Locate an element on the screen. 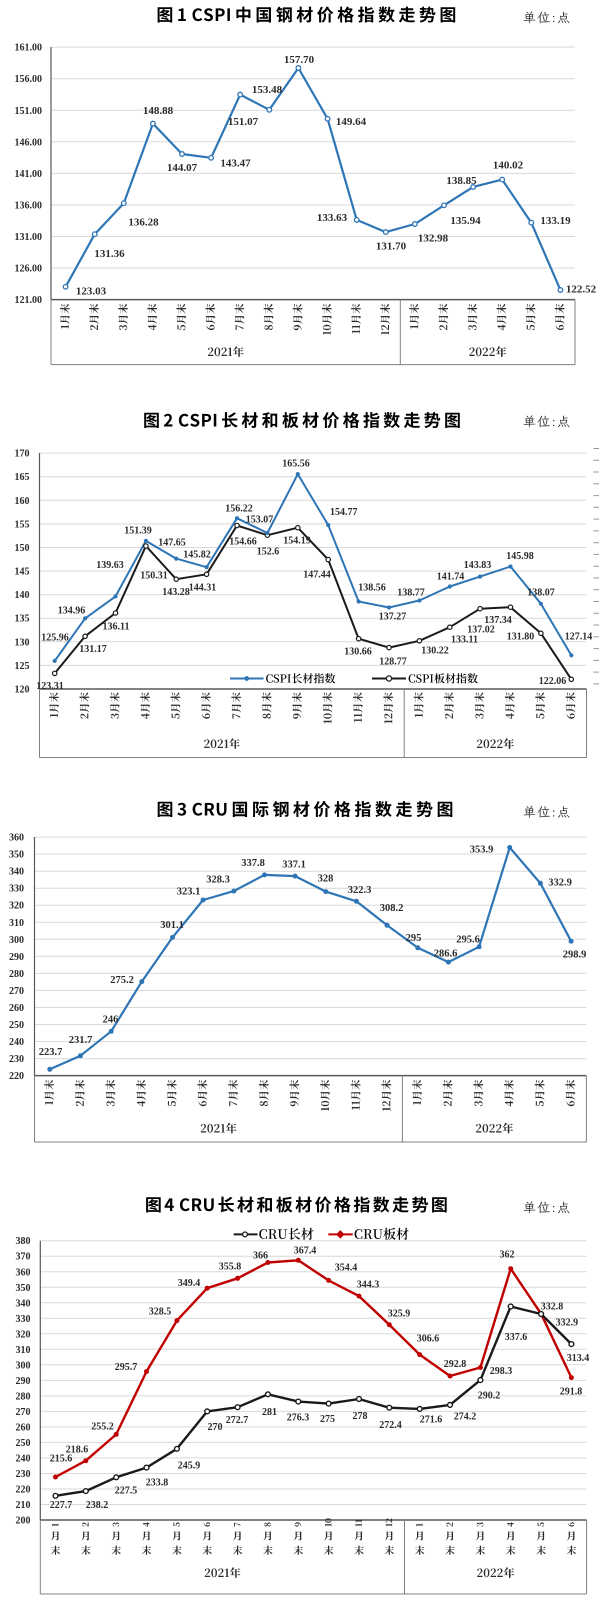 This screenshot has width=600, height=1601. svg-text: 367.4 is located at coordinates (305, 1251).